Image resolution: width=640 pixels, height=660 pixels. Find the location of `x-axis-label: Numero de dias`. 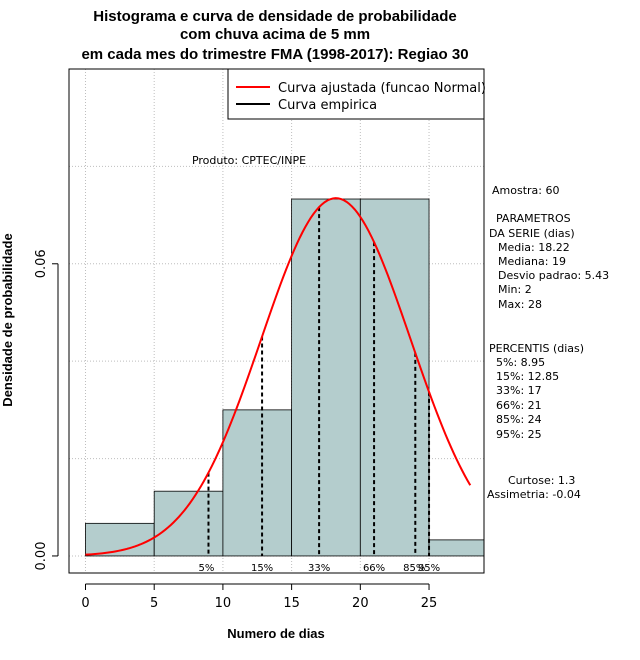

x-axis-label: Numero de dias is located at coordinates (276, 633).